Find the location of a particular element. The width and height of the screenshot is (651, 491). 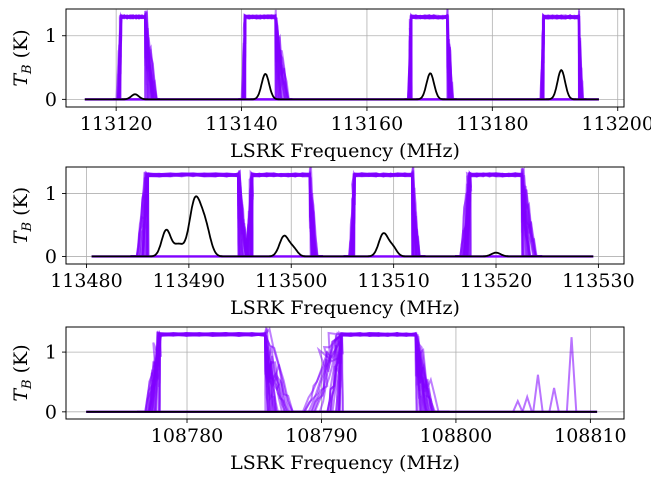

x-tick-label: 113500 is located at coordinates (291, 281).